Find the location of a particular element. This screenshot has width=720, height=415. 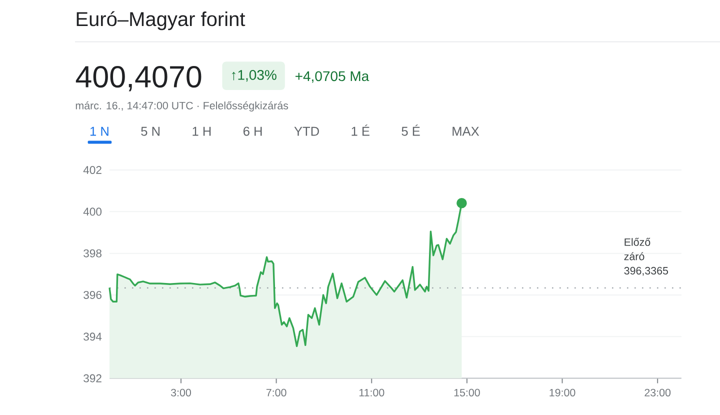

text: 6 H is located at coordinates (253, 131).